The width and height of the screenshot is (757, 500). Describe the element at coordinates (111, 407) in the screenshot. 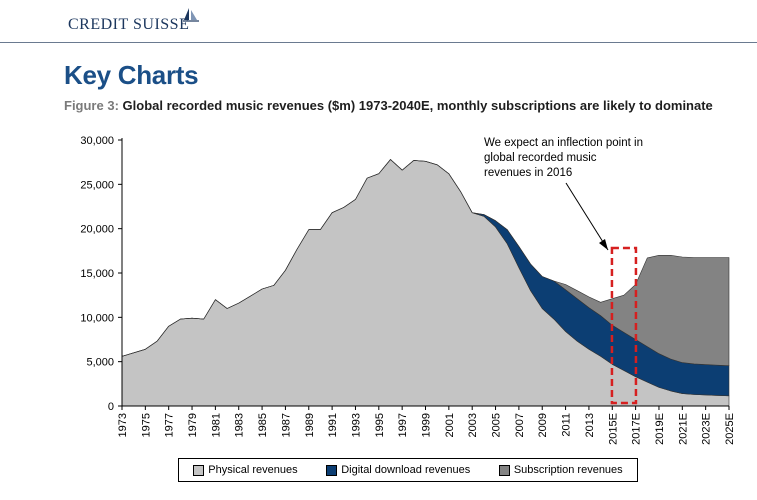

I see `y-tick-label: 0` at that location.